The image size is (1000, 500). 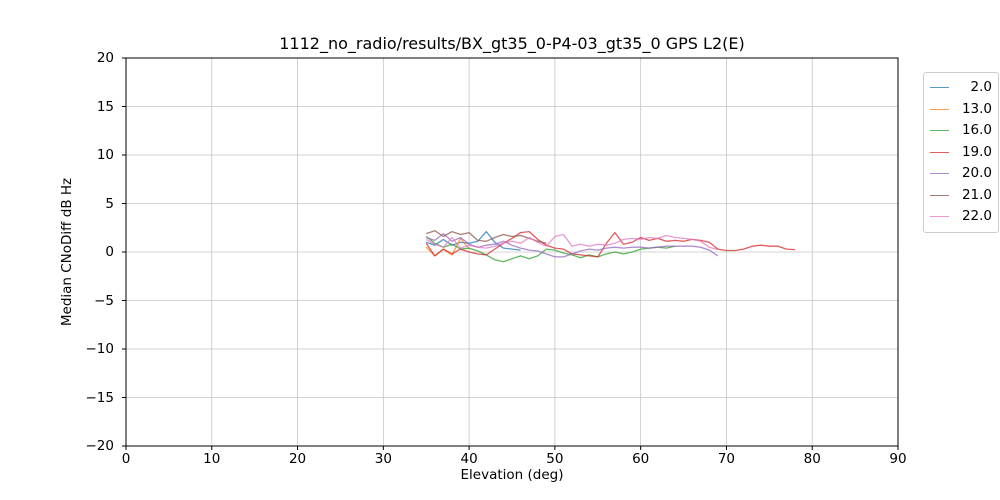 What do you see at coordinates (976, 216) in the screenshot?
I see `legend-label: 22.0` at bounding box center [976, 216].